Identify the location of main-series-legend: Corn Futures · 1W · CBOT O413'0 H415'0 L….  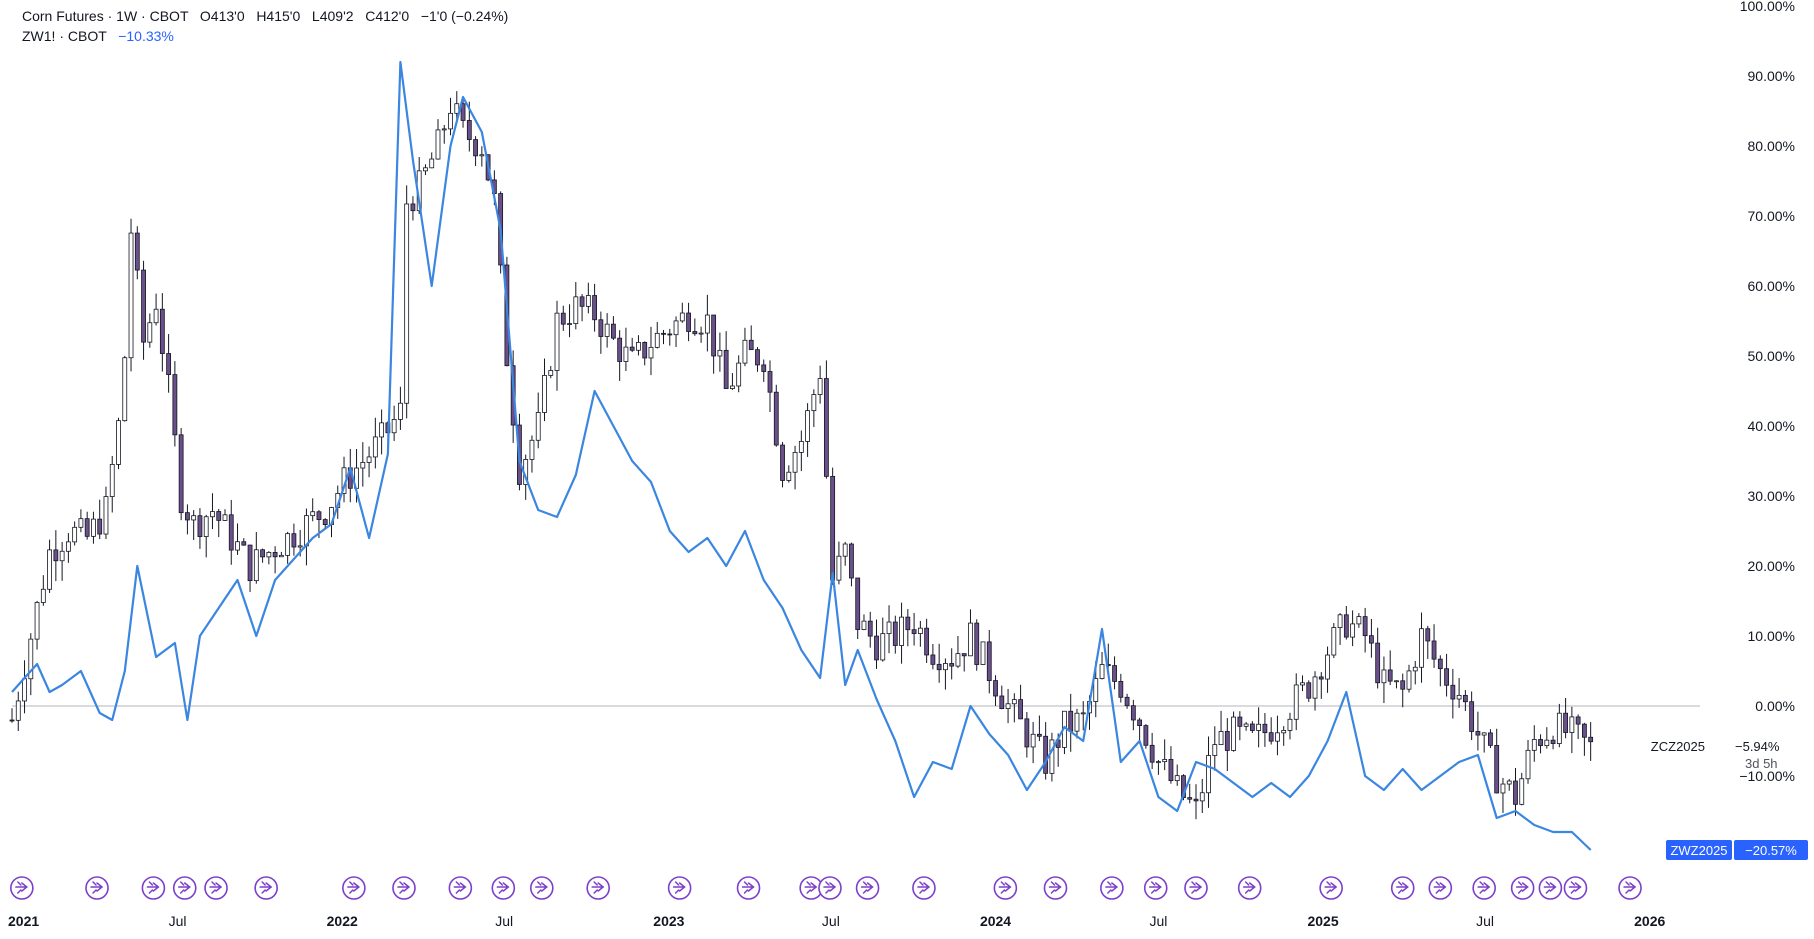
(265, 16).